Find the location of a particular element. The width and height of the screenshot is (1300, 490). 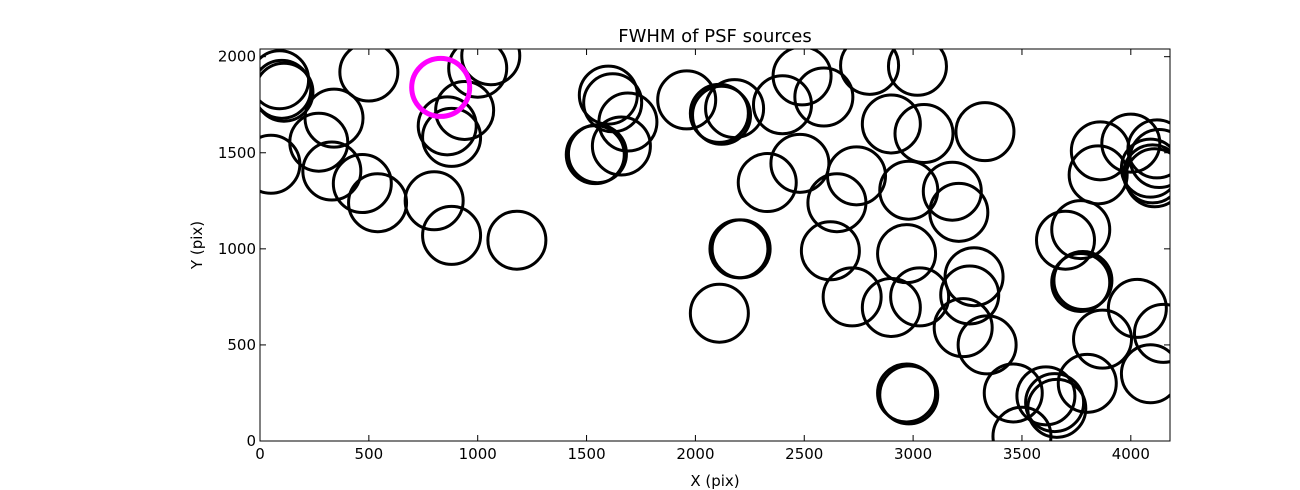

y-tick-label: 500 is located at coordinates (241, 345).